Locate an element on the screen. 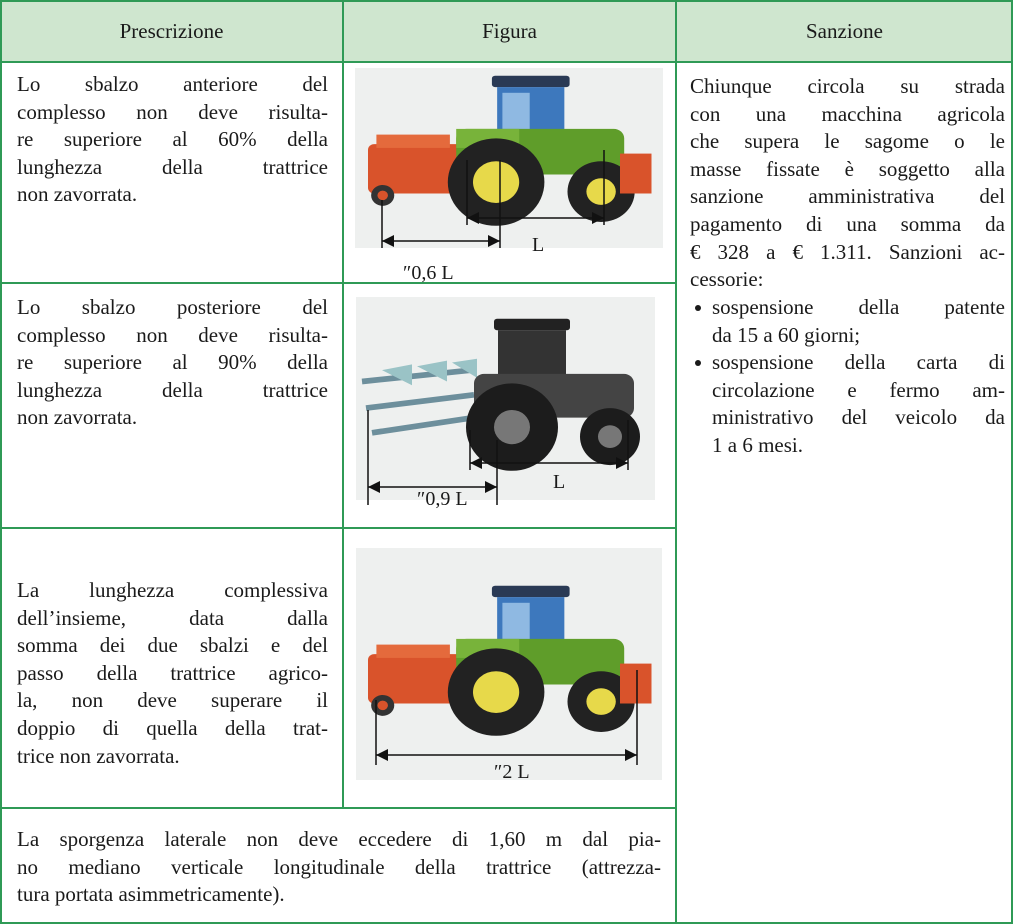  figure-label: ″0,9 L is located at coordinates (442, 499).